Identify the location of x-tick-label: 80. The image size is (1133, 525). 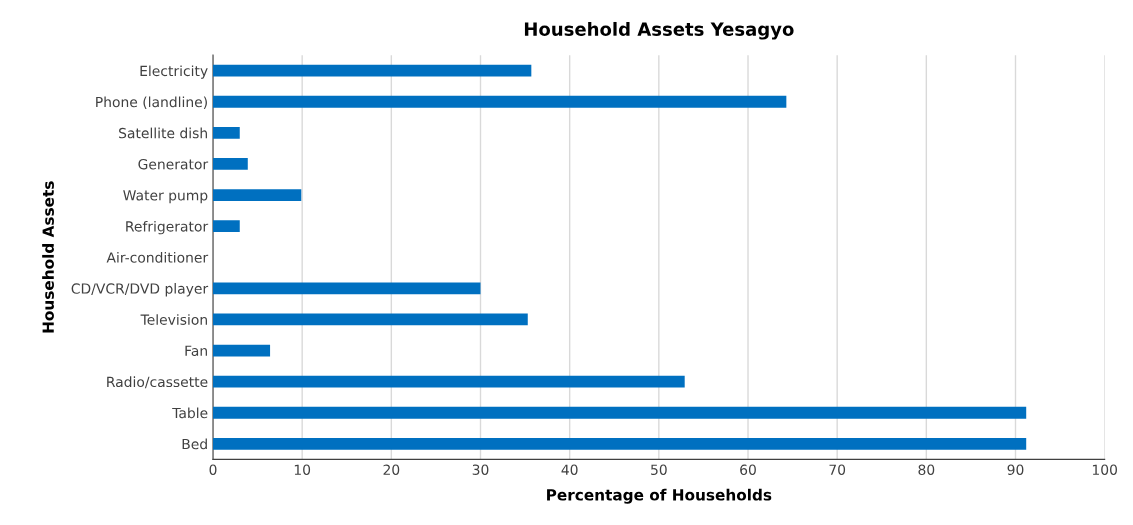
(926, 469).